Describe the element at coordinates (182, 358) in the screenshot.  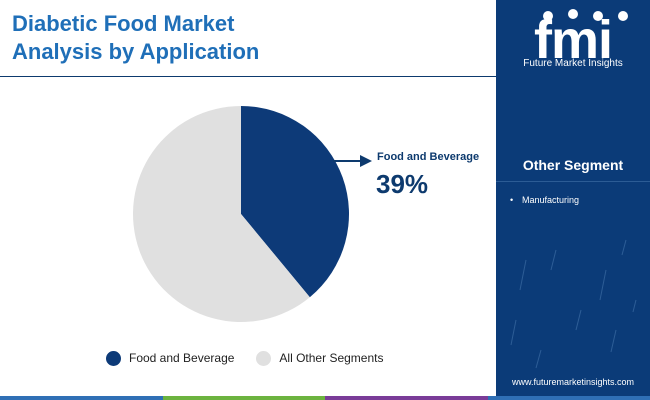
I see `legend-label: Food and Beverage` at that location.